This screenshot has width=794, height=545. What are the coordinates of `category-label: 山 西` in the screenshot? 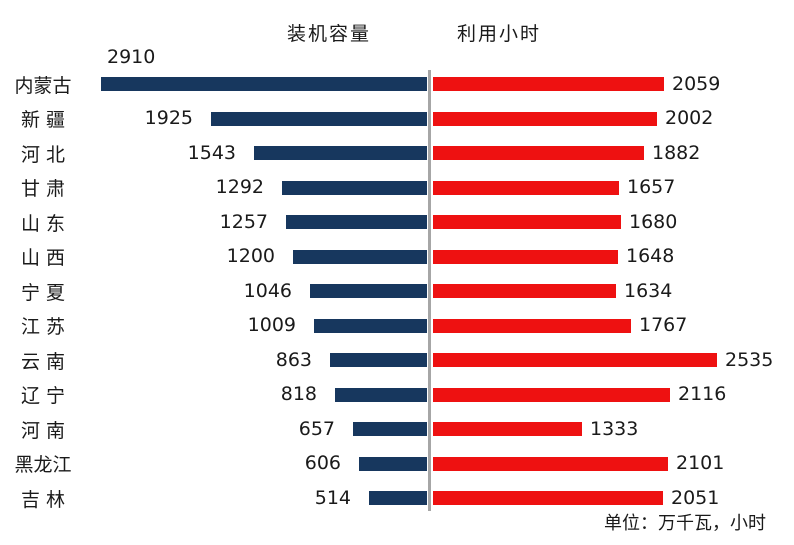 It's located at (43, 258).